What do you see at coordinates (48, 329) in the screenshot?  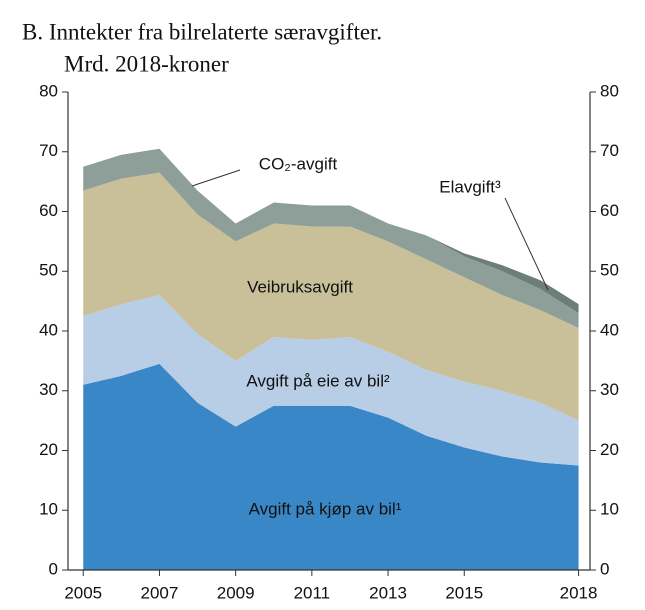 I see `y-tick-label: 40` at bounding box center [48, 329].